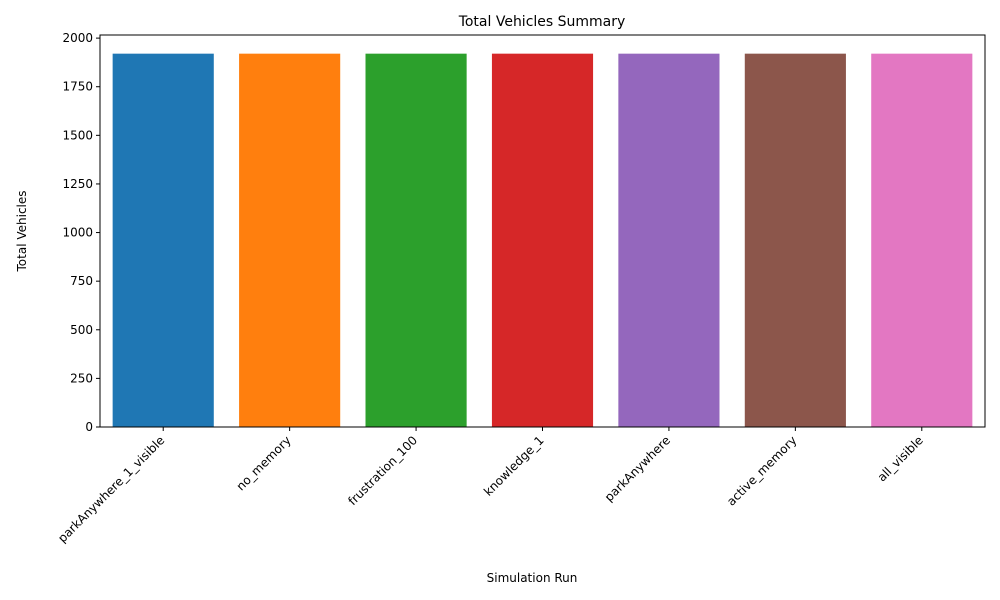 This screenshot has height=600, width=1000. What do you see at coordinates (22, 231) in the screenshot?
I see `y-axis-label: Total Vehicles` at bounding box center [22, 231].